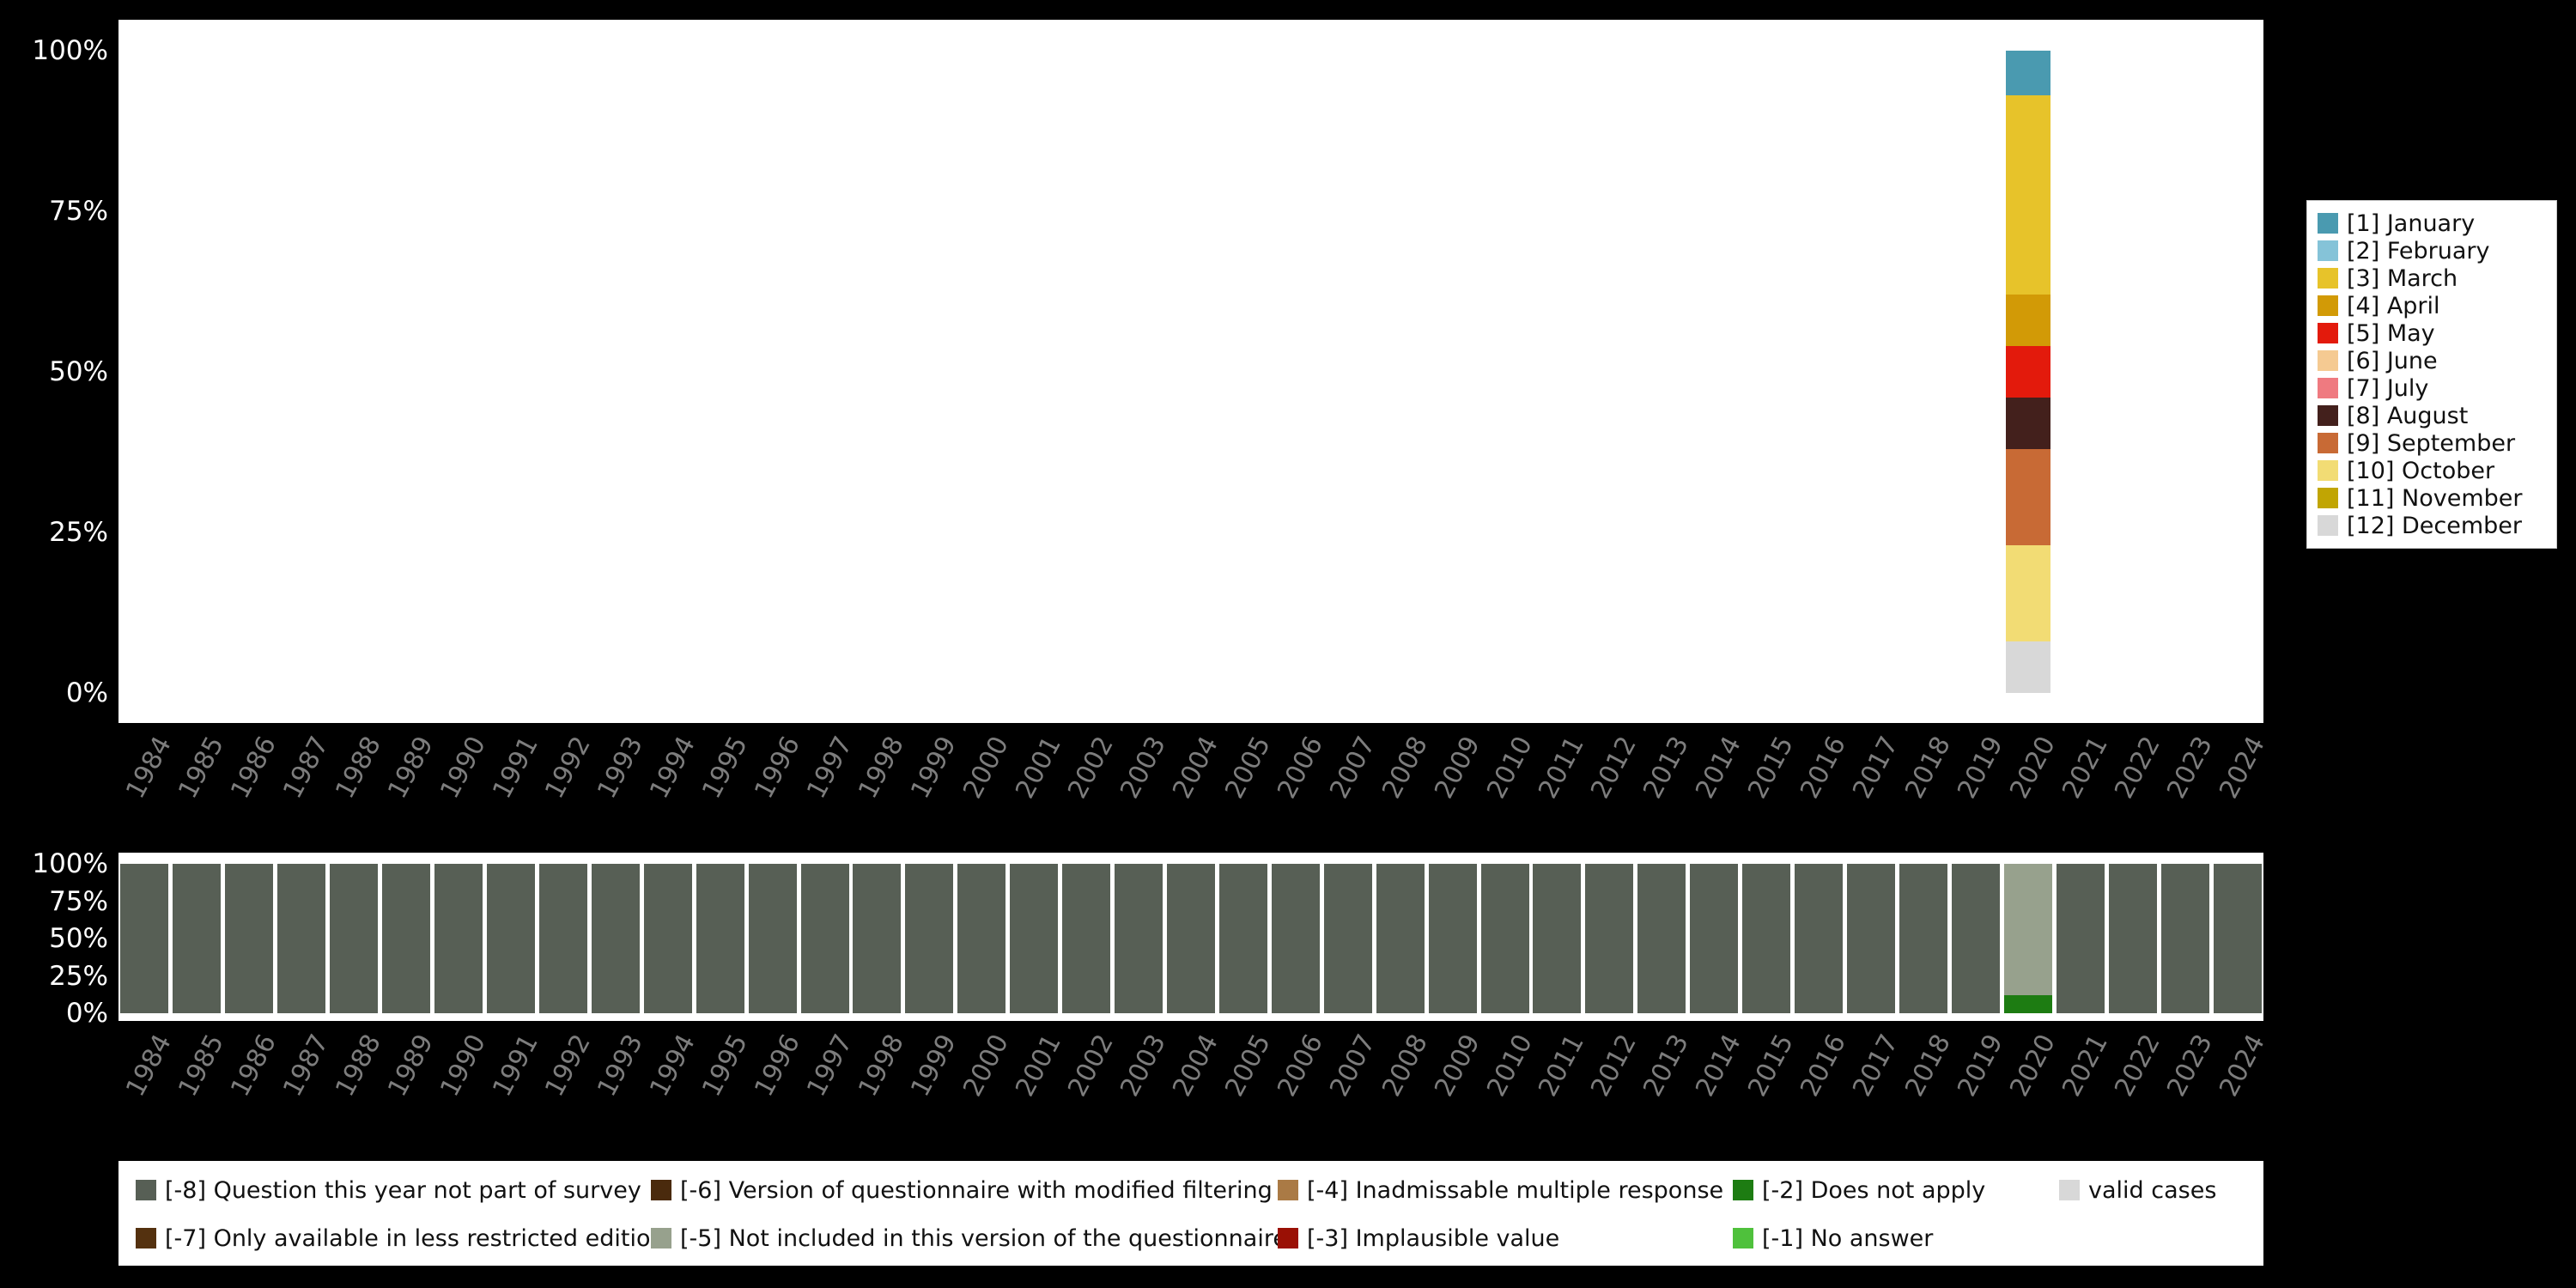 The image size is (2576, 1288). I want to click on bar-2019, so click(1975, 939).